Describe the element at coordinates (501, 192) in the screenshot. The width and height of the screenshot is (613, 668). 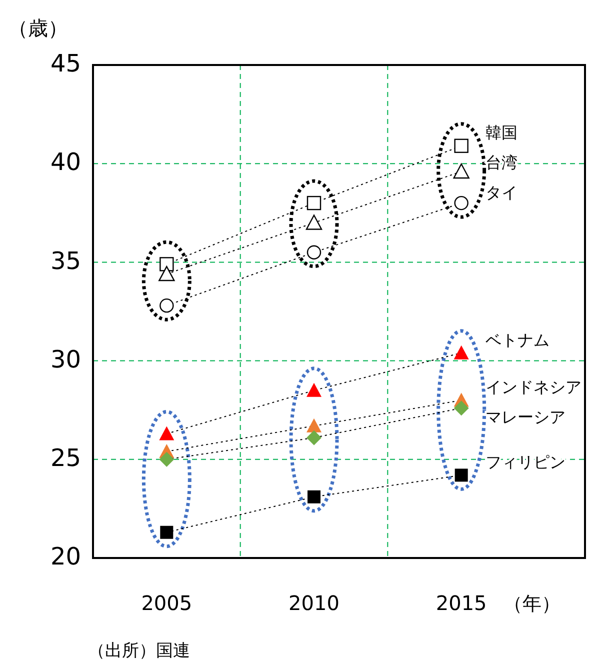
I see `series-label: タイ` at that location.